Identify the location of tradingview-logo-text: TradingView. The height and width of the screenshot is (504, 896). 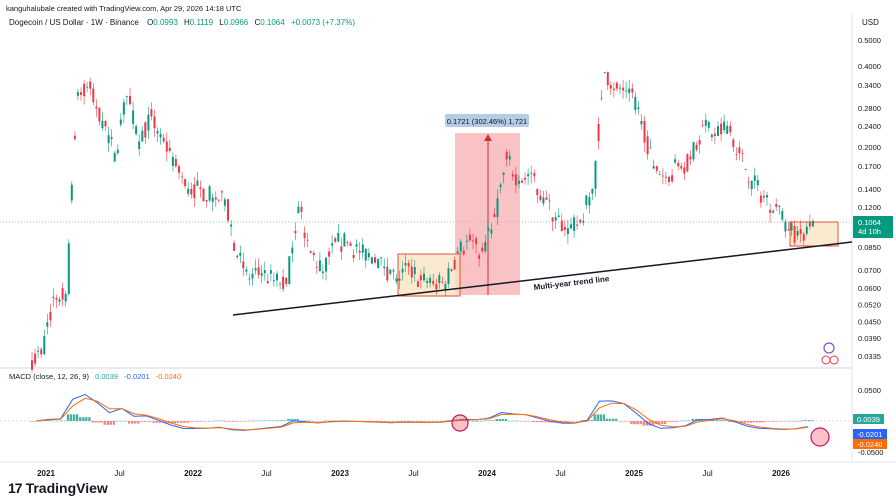
(66, 488).